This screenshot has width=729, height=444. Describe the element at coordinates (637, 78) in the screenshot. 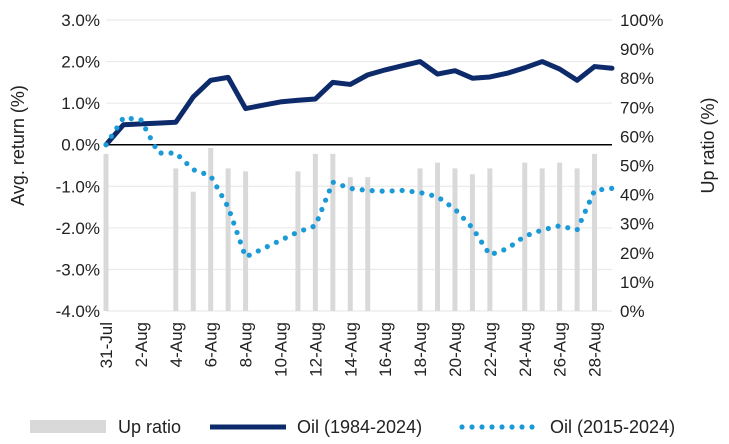

I see `y-right-tick-label: 80%` at that location.